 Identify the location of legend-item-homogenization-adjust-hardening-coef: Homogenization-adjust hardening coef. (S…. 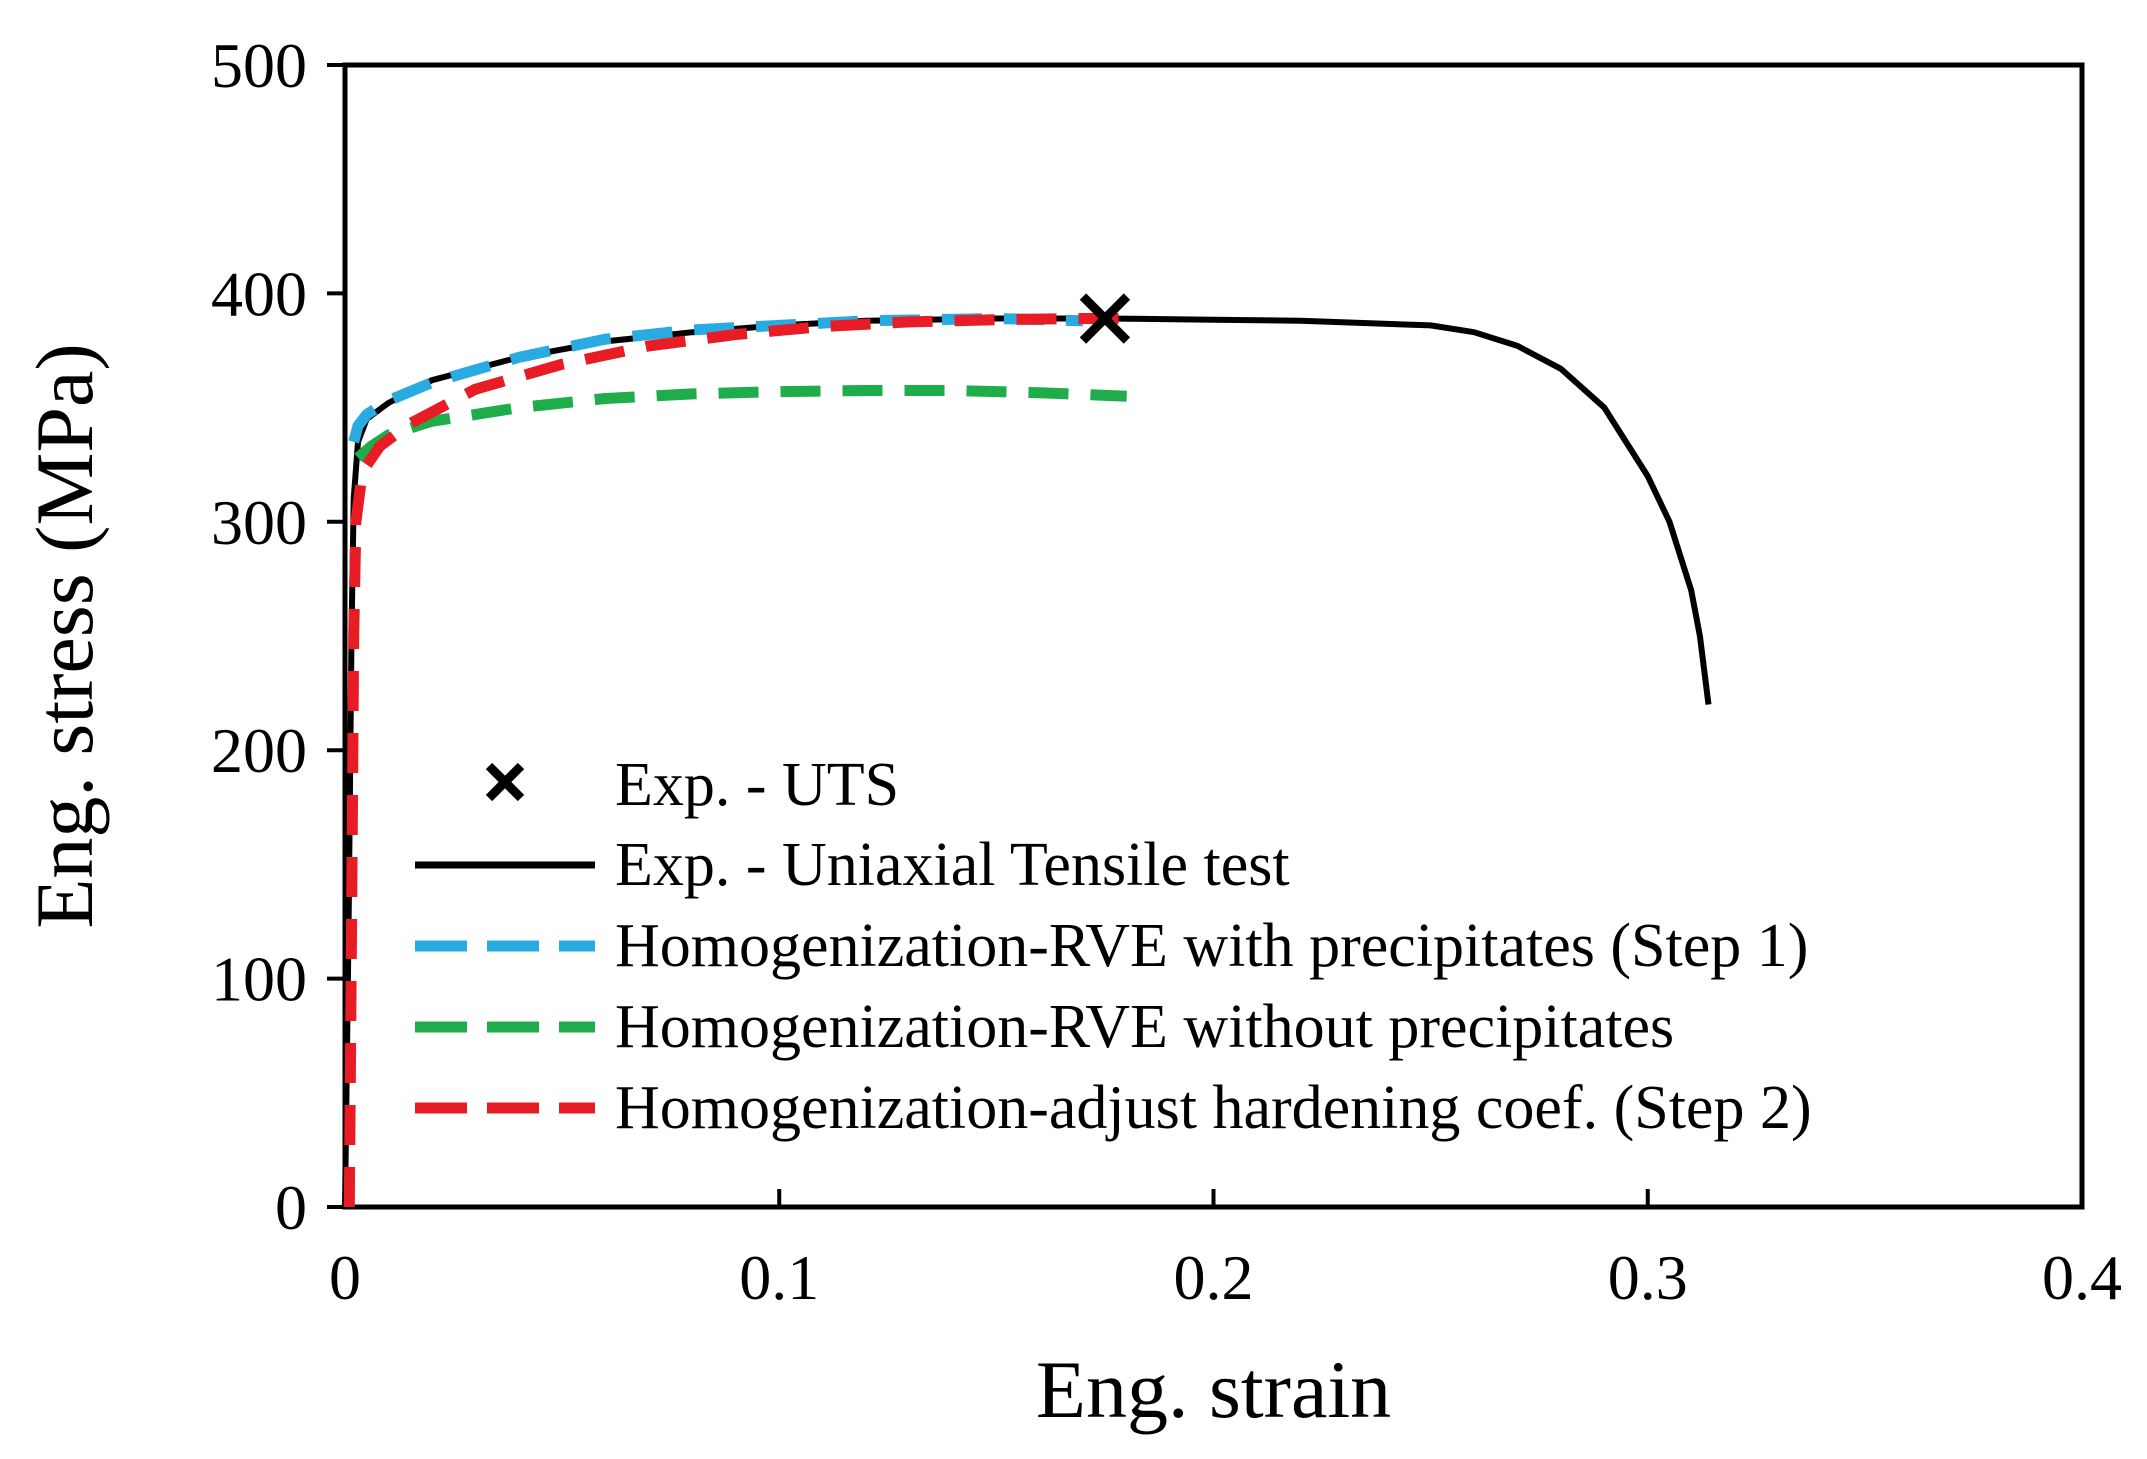
(1113, 1108).